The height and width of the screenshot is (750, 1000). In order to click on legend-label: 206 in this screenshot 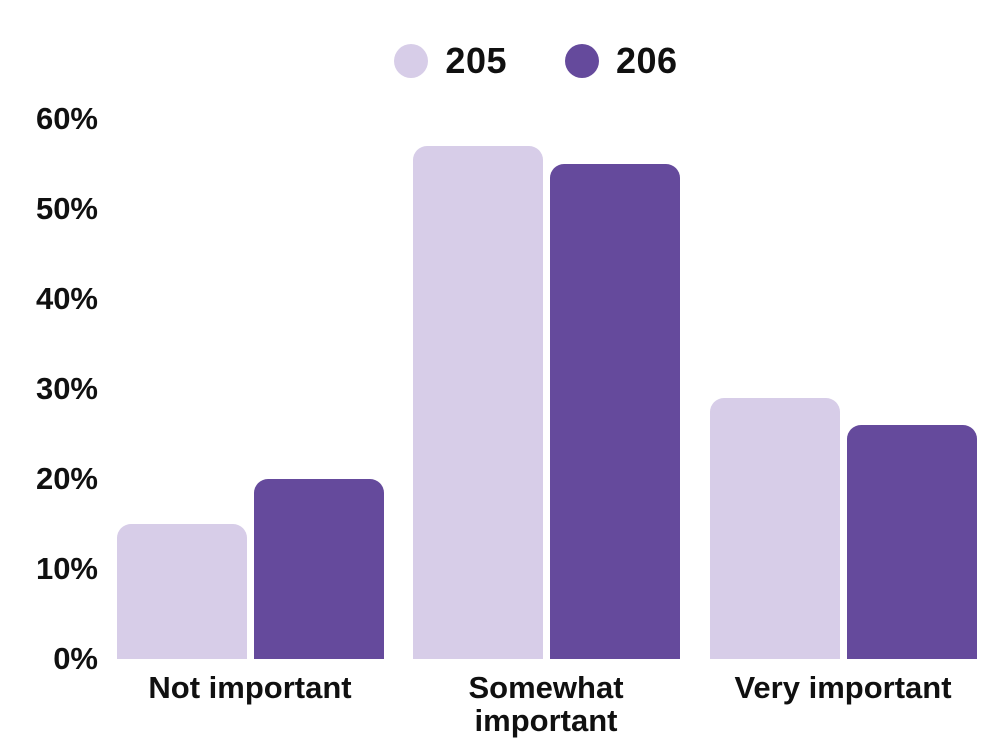, I will do `click(647, 60)`.